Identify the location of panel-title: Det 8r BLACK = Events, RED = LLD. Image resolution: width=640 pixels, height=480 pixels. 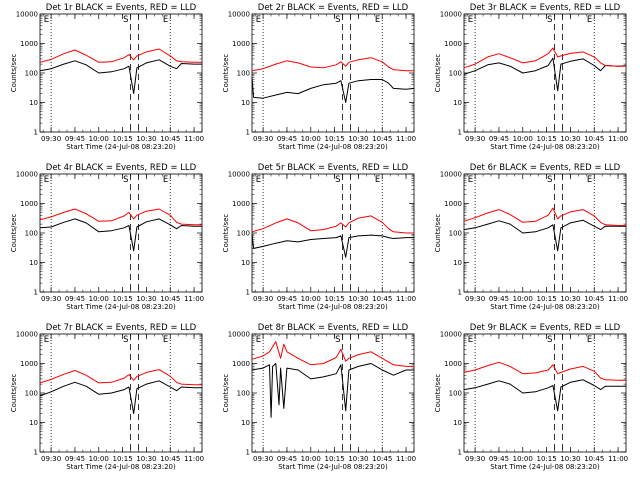
(333, 328).